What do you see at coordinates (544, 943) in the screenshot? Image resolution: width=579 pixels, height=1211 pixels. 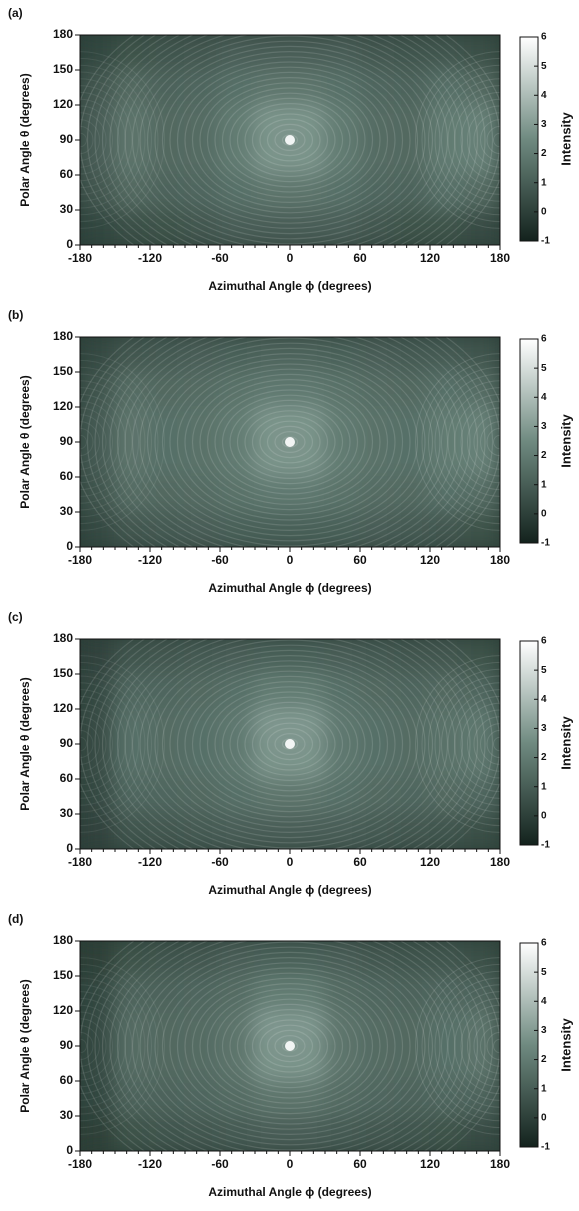 I see `colorbar-tick-label: 6` at bounding box center [544, 943].